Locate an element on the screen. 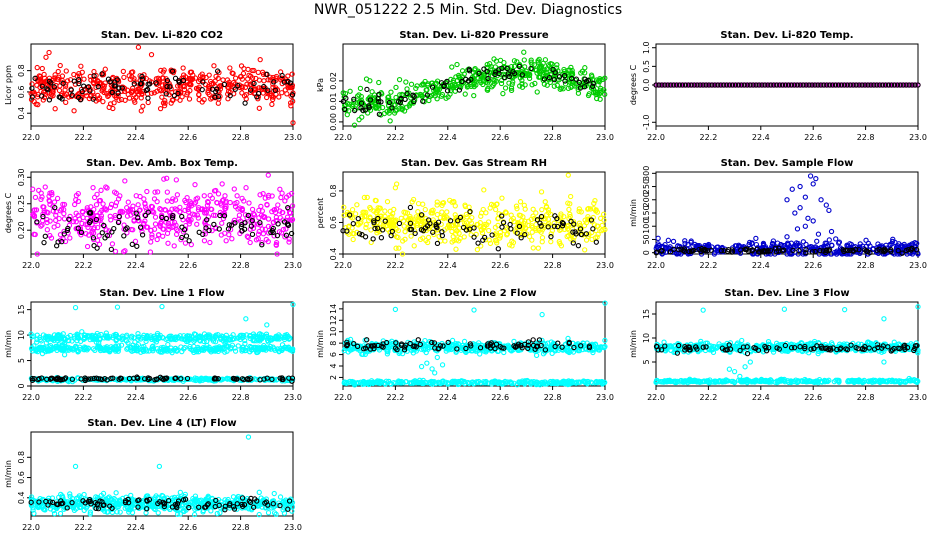 The image size is (936, 540). y-tick-label: 0.4 is located at coordinates (21, 113).